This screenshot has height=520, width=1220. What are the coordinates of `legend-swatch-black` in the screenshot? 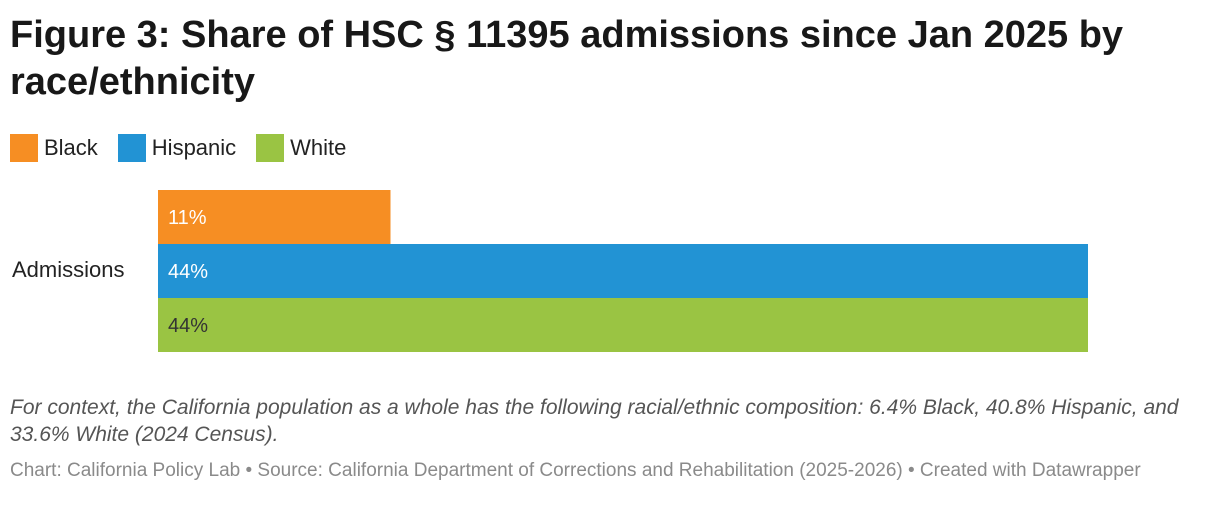 It's located at (24, 148).